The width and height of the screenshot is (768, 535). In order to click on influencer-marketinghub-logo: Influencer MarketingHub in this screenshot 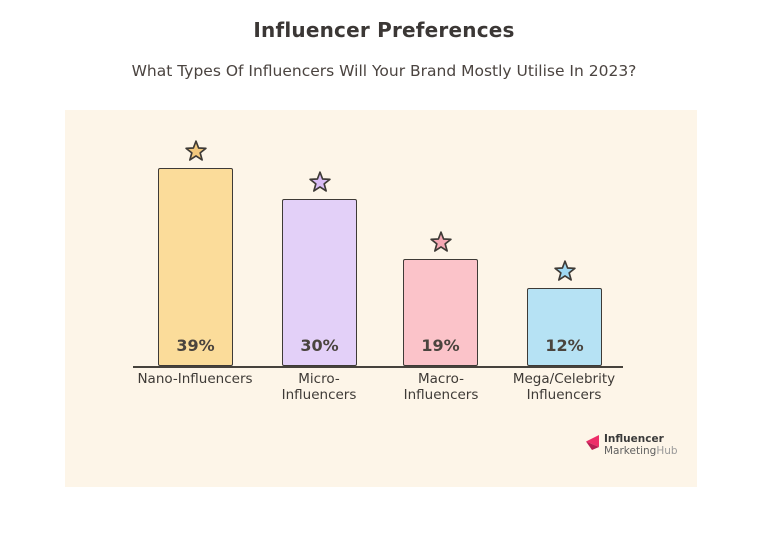, I will do `click(631, 445)`.